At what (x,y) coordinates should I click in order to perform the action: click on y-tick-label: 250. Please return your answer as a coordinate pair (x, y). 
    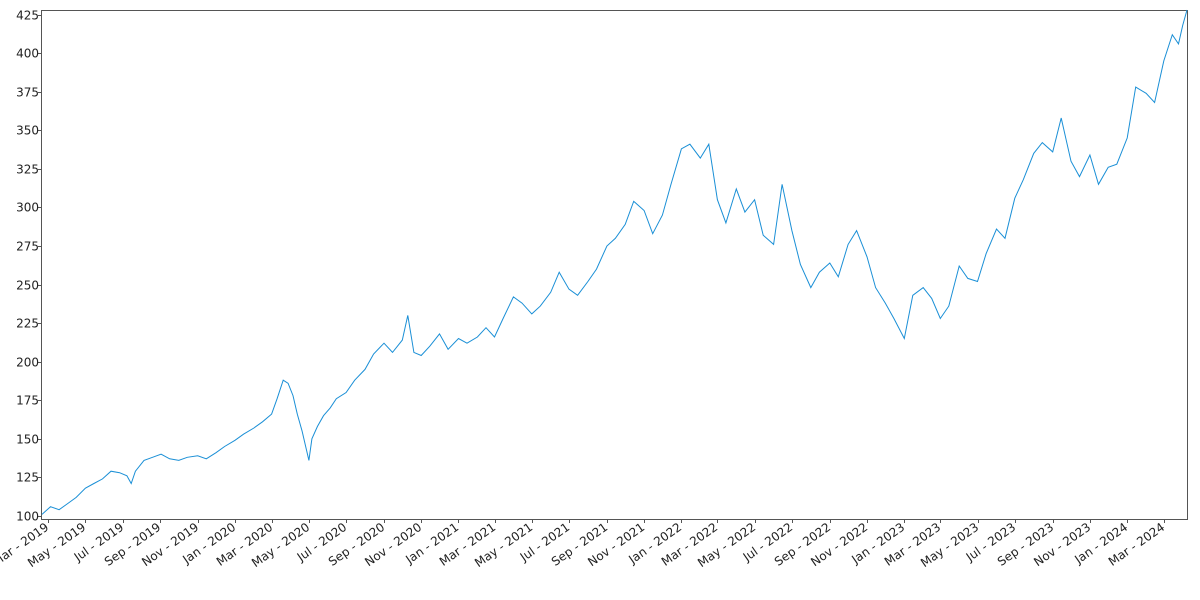
    Looking at the image, I should click on (27, 286).